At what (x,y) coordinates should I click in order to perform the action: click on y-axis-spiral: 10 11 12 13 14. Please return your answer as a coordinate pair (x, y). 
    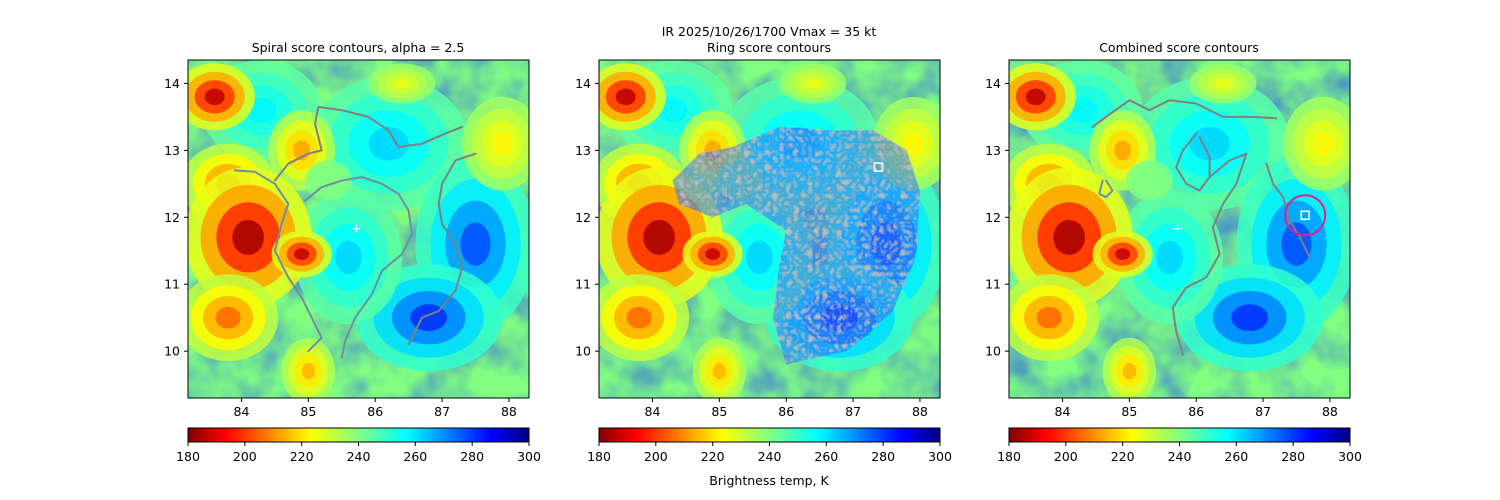
    Looking at the image, I should click on (176, 217).